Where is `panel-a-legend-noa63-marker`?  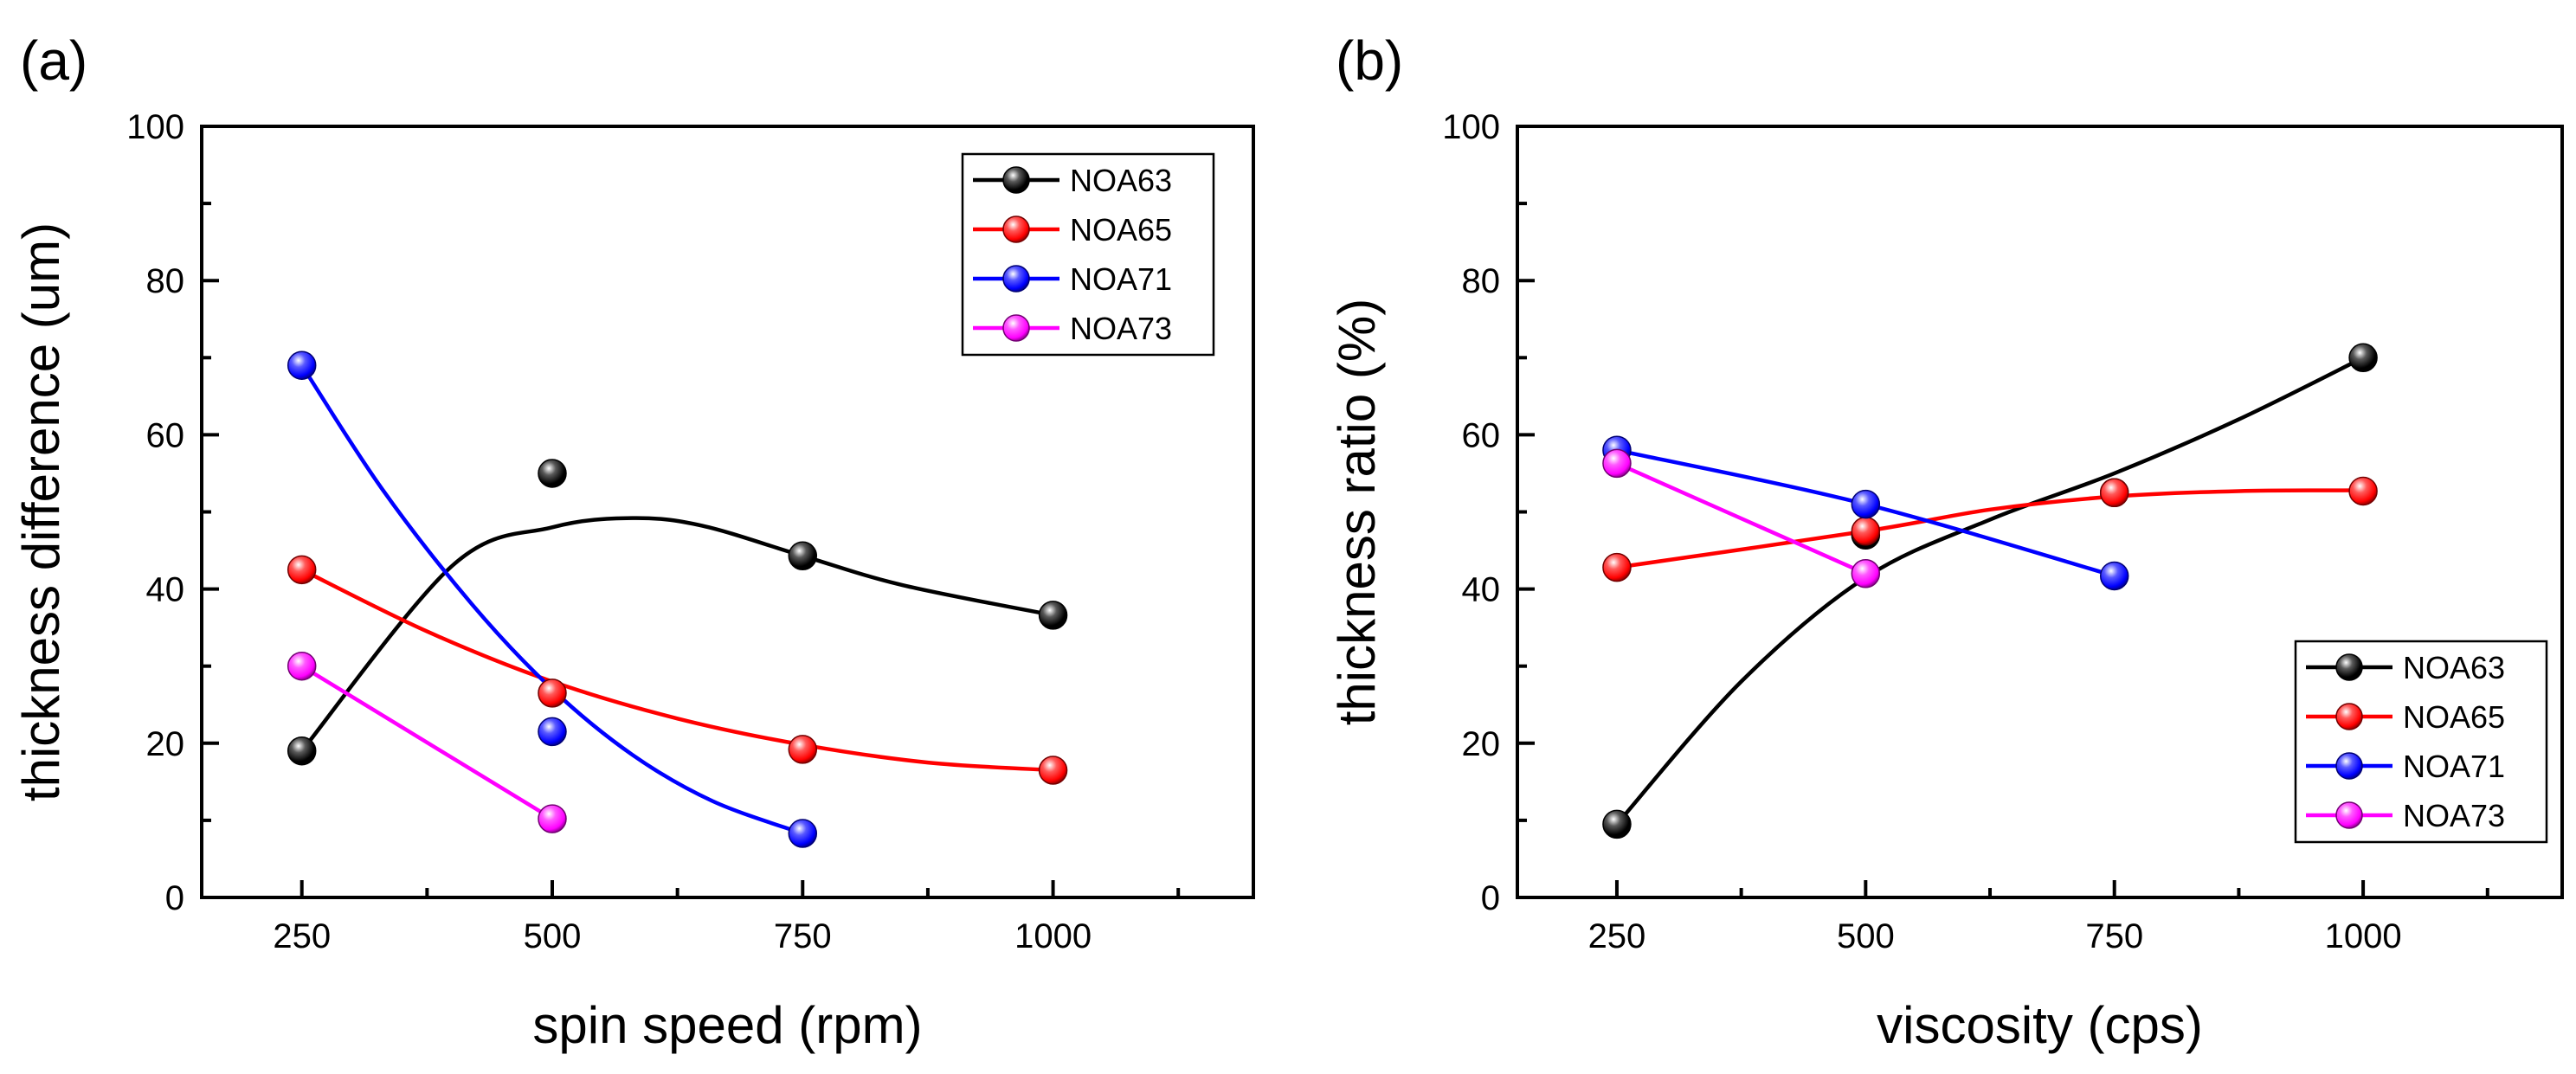 panel-a-legend-noa63-marker is located at coordinates (1016, 180).